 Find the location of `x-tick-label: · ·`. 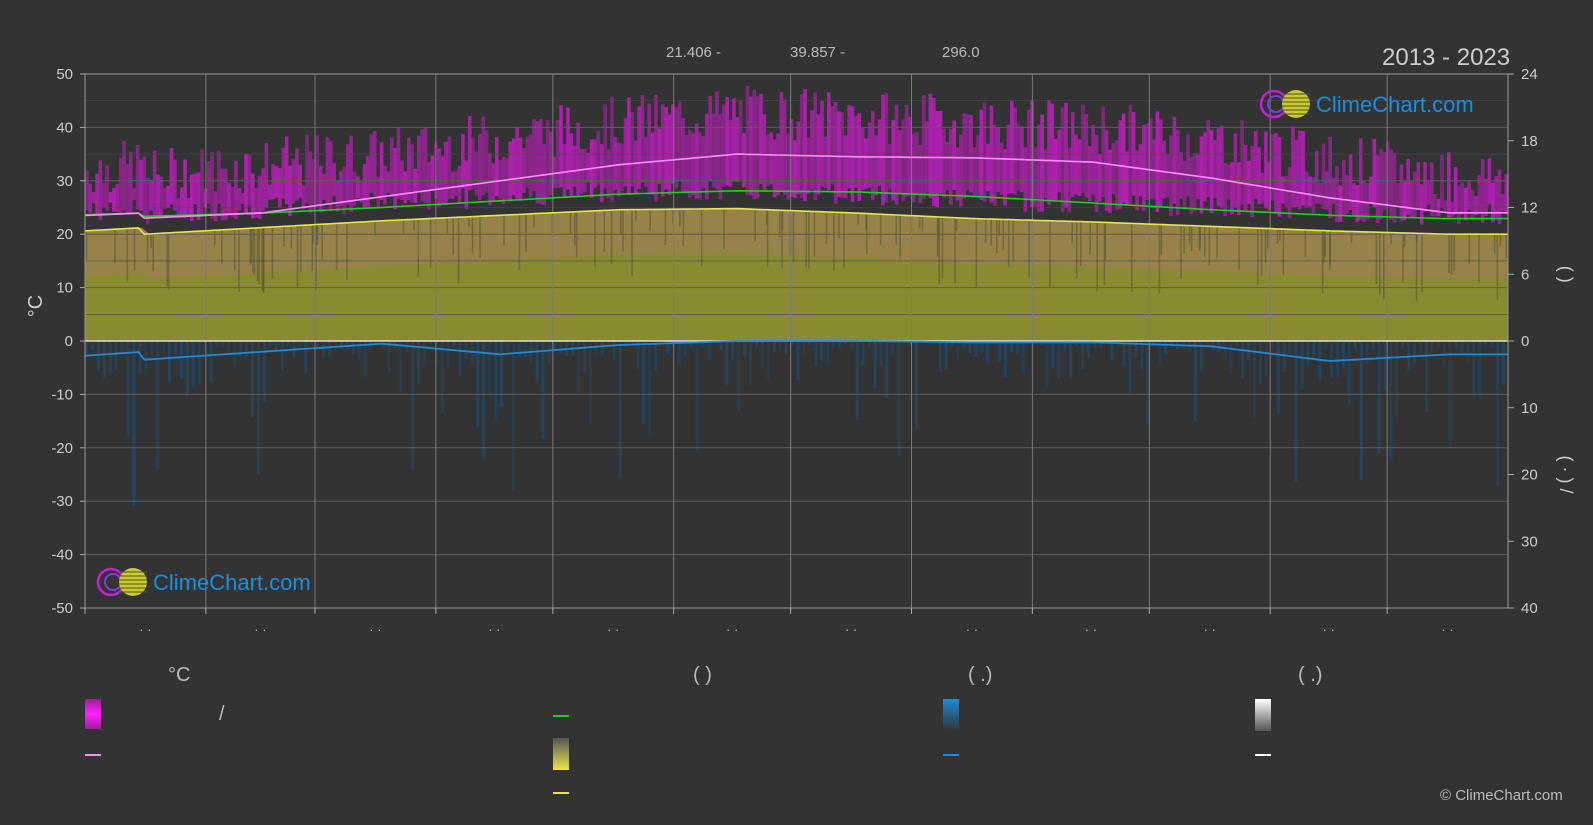

x-tick-label: · · is located at coordinates (972, 629).